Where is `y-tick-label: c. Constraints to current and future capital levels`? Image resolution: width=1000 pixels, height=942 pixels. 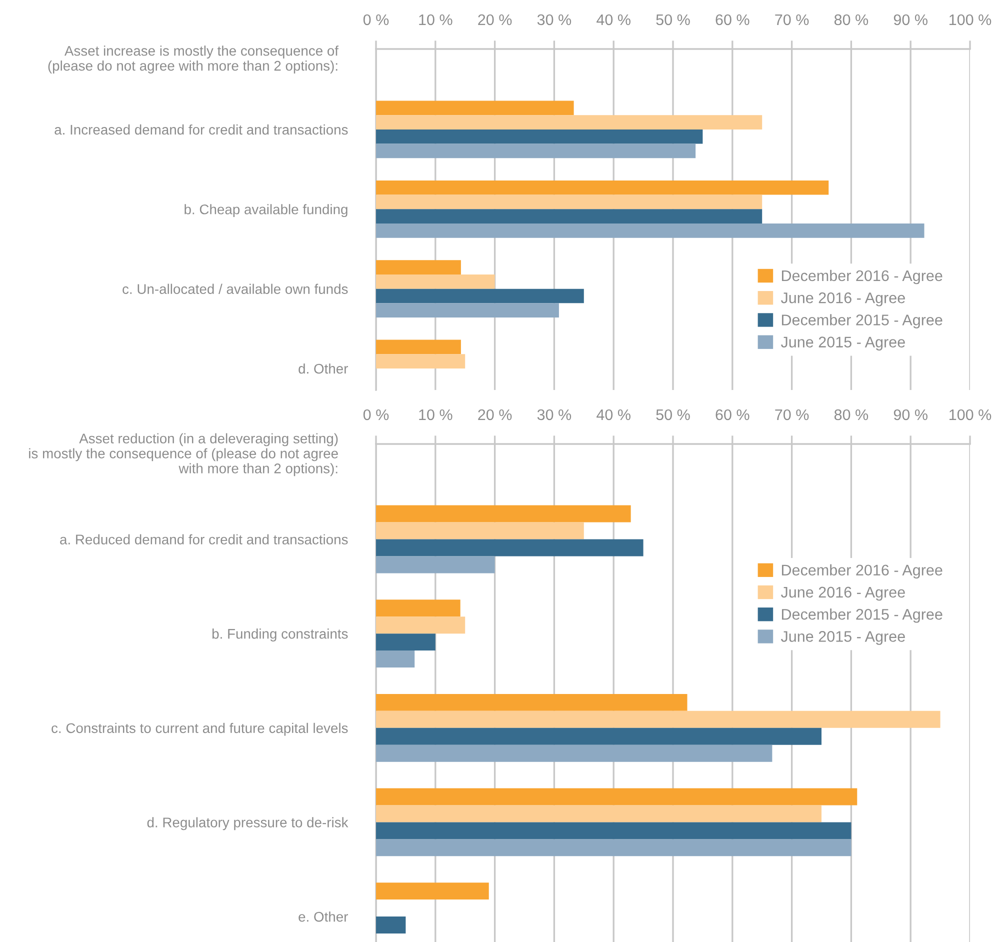 y-tick-label: c. Constraints to current and future capital levels is located at coordinates (200, 729).